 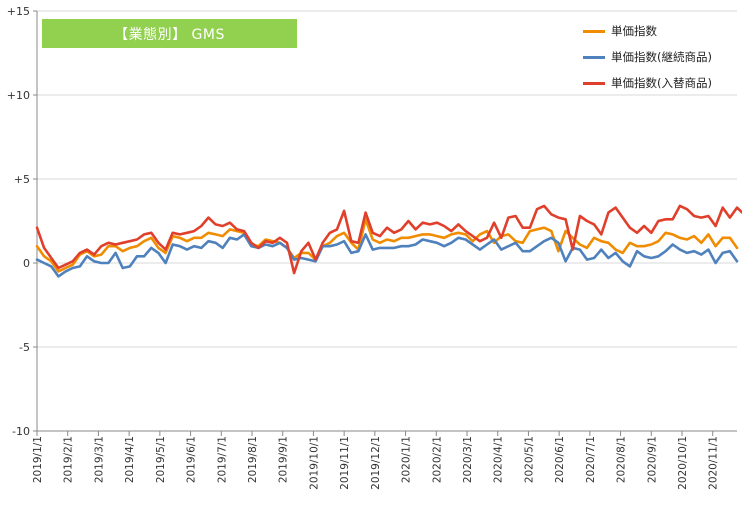 I want to click on legend-item: 単価指数(継続商品), so click(x=647, y=57).